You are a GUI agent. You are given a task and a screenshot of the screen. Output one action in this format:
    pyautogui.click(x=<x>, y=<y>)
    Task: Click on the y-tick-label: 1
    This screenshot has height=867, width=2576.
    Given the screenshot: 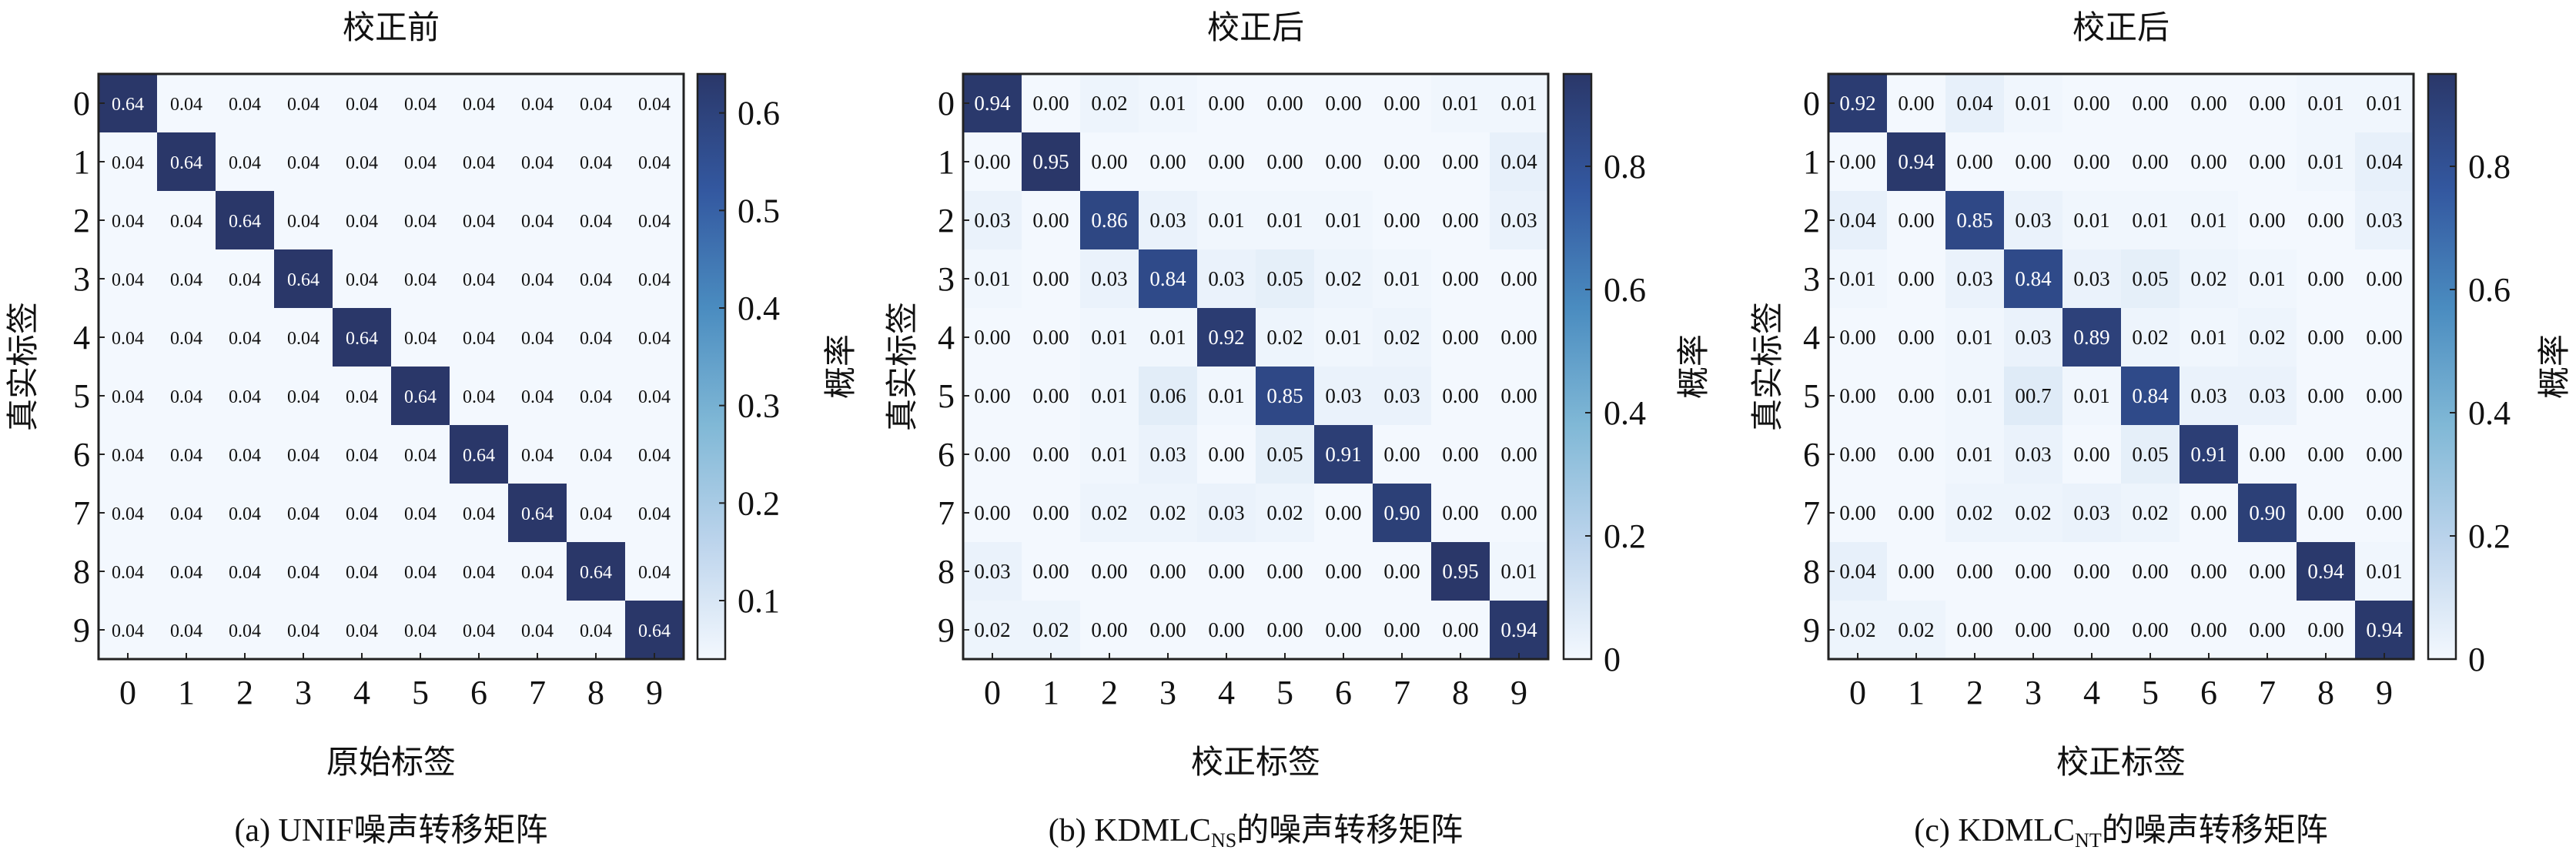 What is the action you would take?
    pyautogui.click(x=1812, y=162)
    